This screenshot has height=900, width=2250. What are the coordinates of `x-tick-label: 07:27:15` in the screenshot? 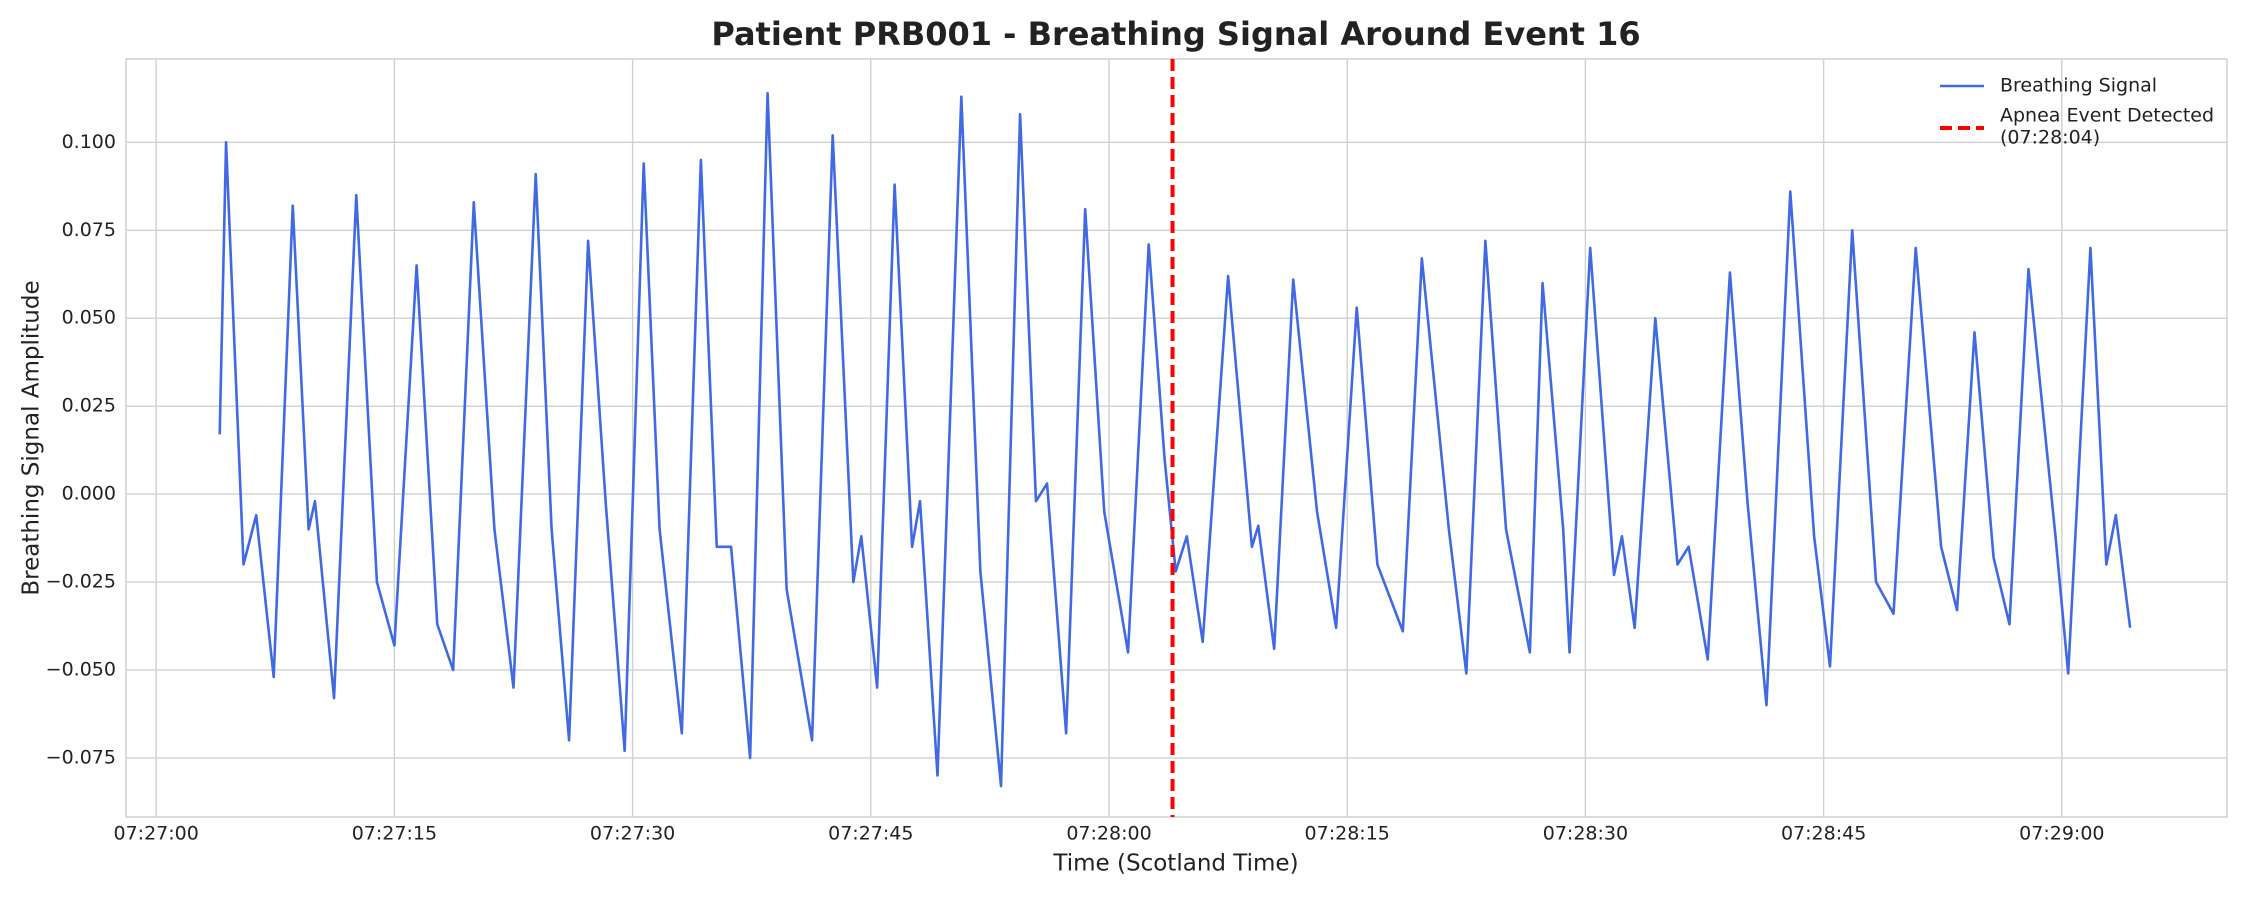 It's located at (394, 834).